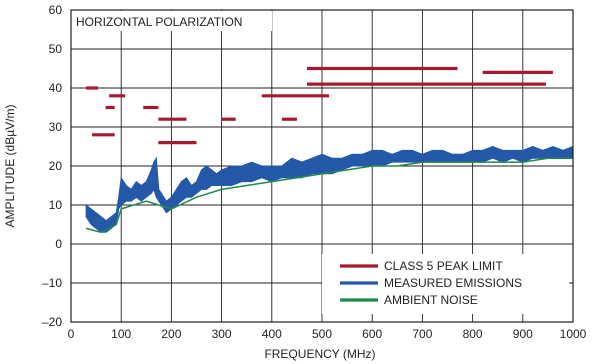 The width and height of the screenshot is (598, 364). Describe the element at coordinates (222, 334) in the screenshot. I see `x-tick-label: 300` at that location.